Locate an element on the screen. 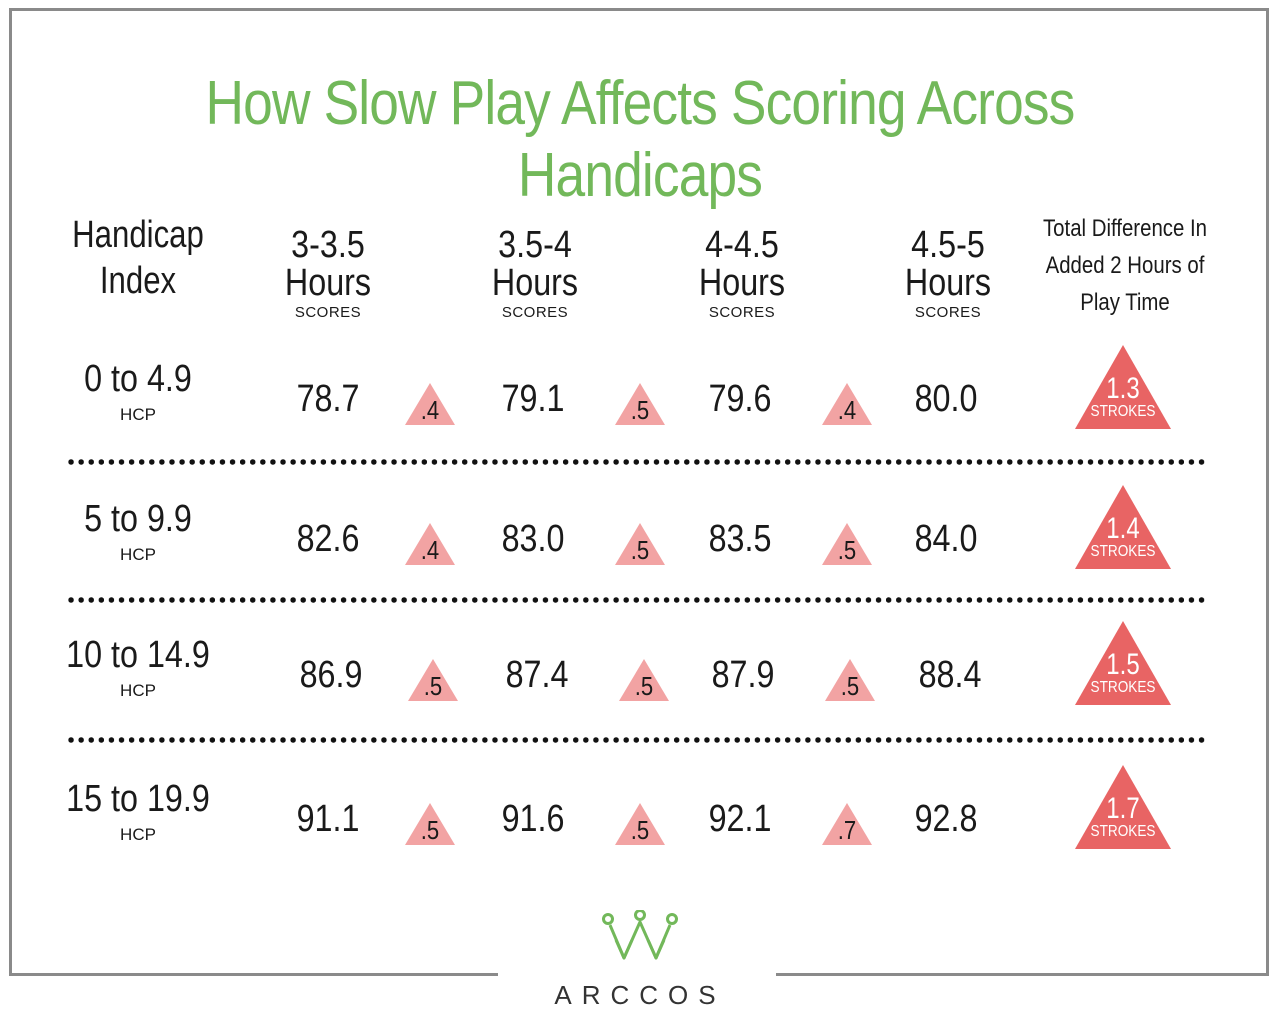  handicap-cell: 5 to 9.9 HCP is located at coordinates (138, 533).